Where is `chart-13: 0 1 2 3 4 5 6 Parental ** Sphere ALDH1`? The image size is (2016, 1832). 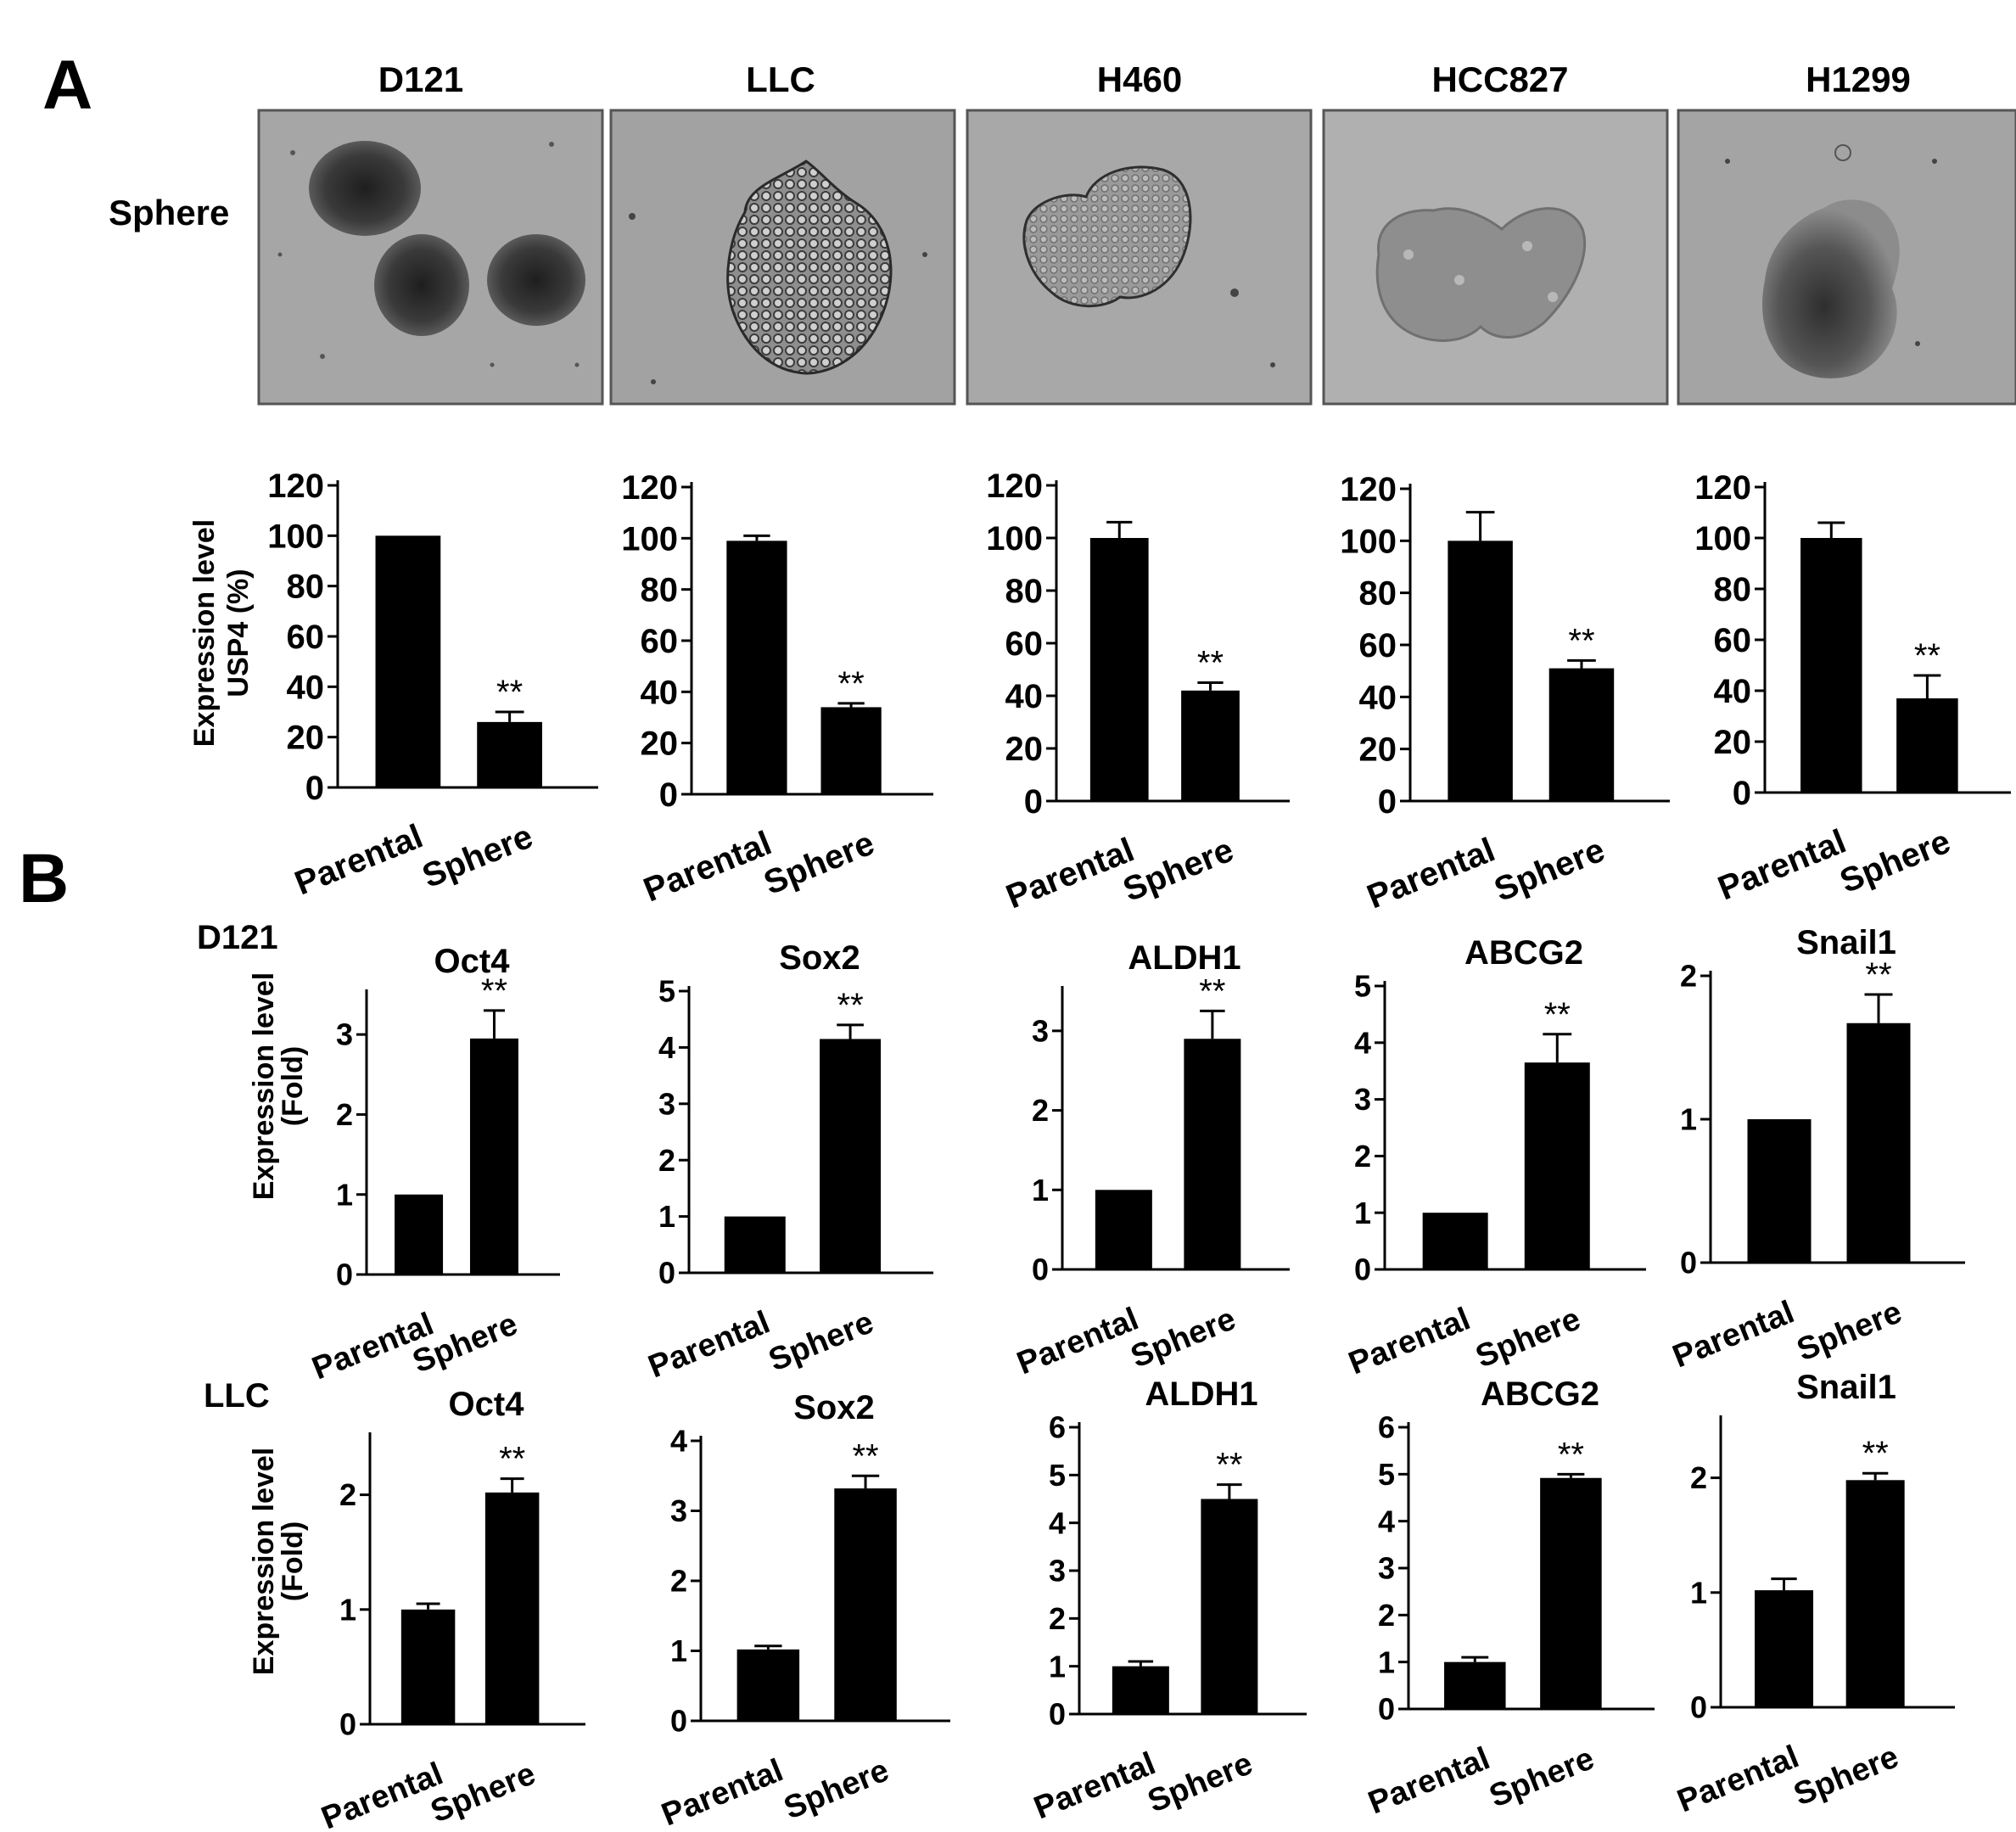 chart-13: 0 1 2 3 4 5 6 Parental ** Sphere ALDH1 is located at coordinates (1168, 1601).